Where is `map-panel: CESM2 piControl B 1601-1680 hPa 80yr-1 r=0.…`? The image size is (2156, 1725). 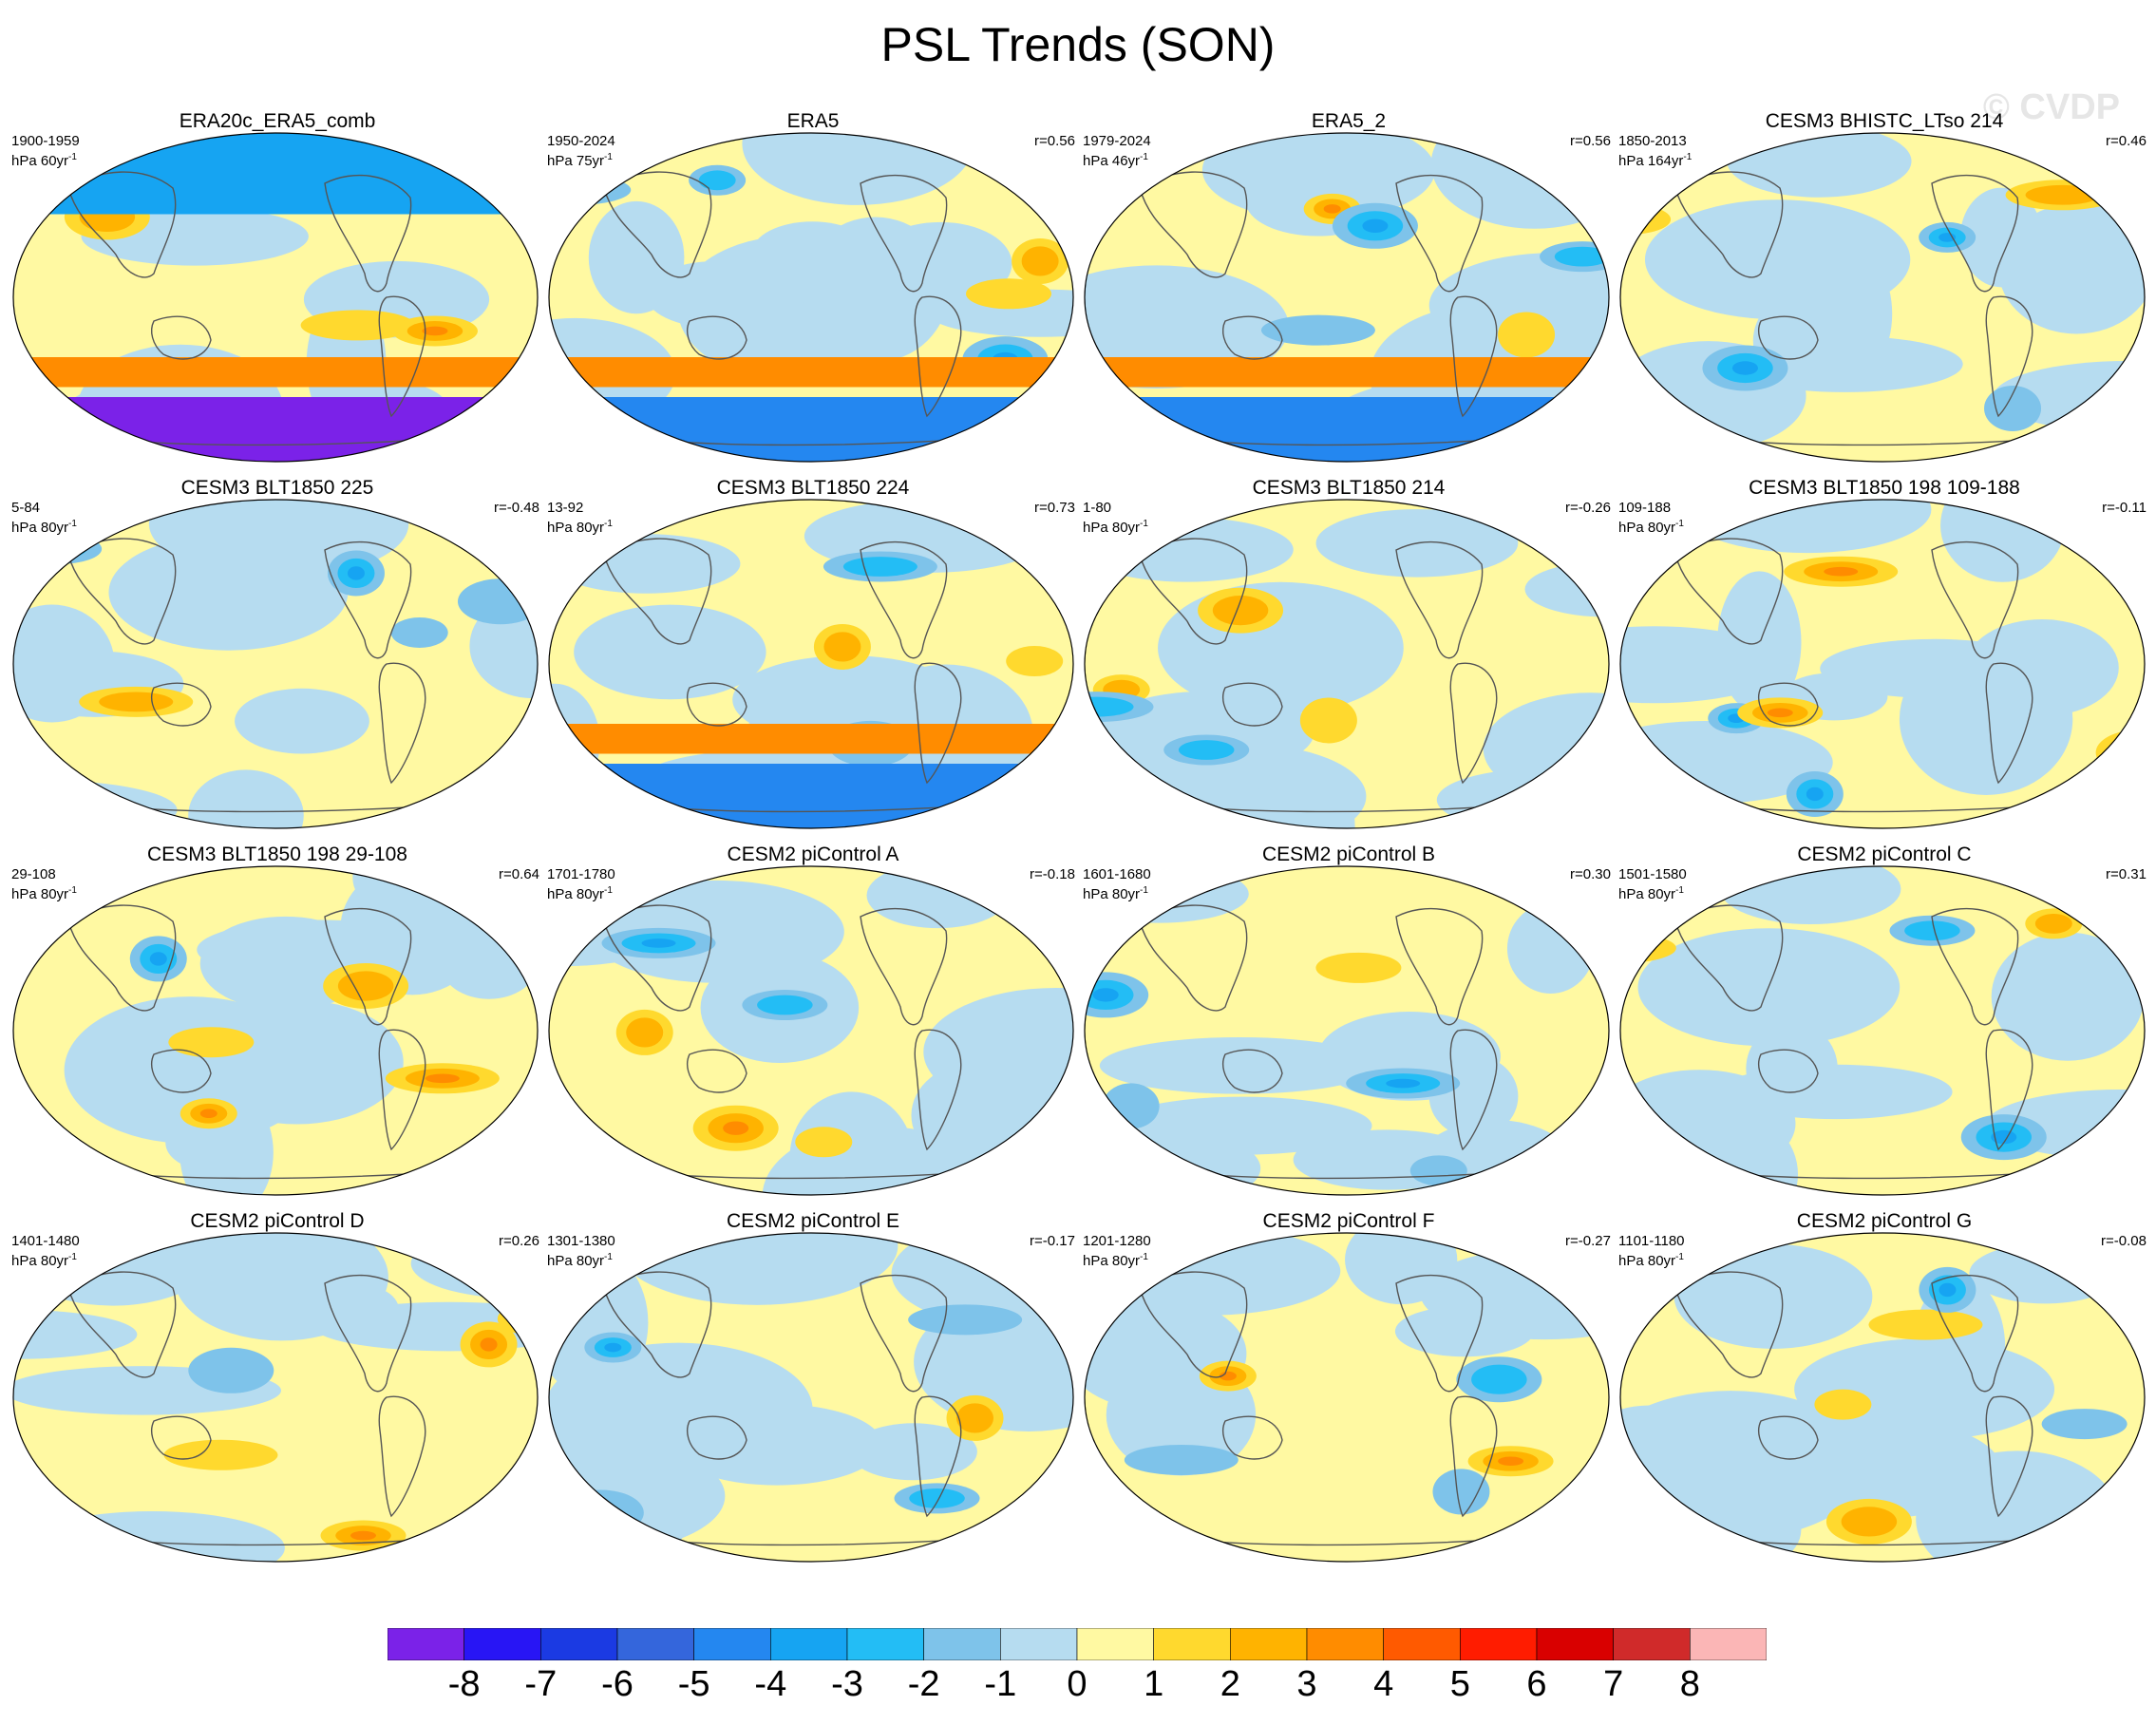
map-panel: CESM2 piControl B 1601-1680 hPa 80yr-1 r=0.… is located at coordinates (1349, 1020).